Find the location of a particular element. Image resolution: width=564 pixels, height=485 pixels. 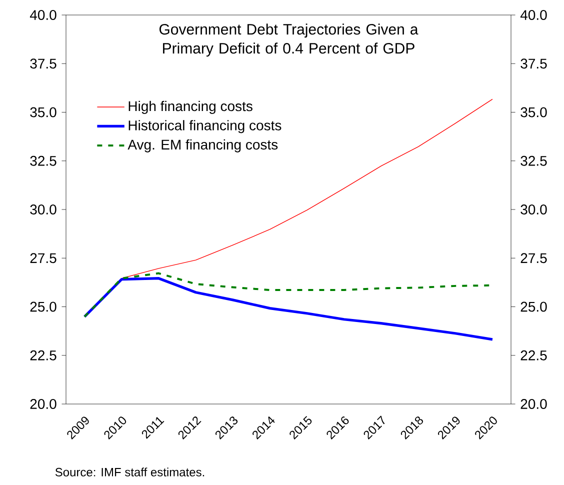

y-tick-label: 35.0 is located at coordinates (533, 112).